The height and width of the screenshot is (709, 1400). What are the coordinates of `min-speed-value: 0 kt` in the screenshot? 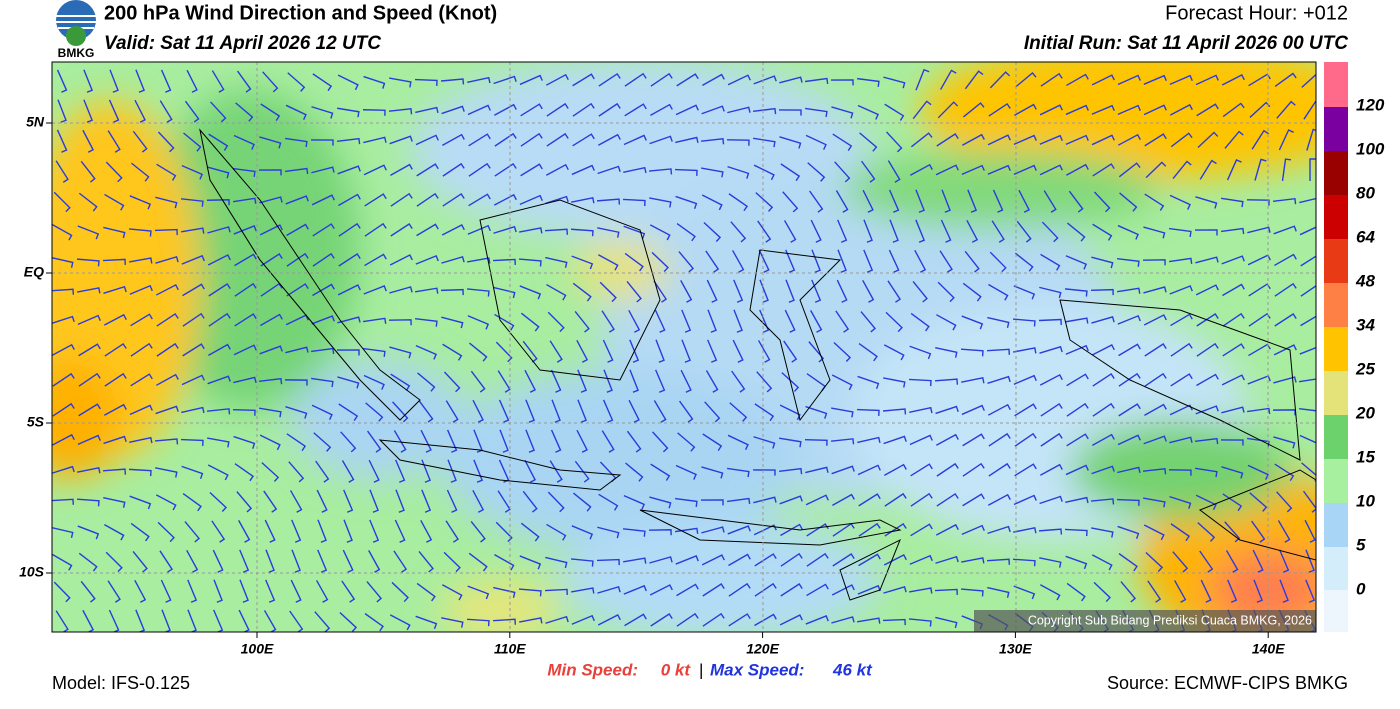 It's located at (676, 669).